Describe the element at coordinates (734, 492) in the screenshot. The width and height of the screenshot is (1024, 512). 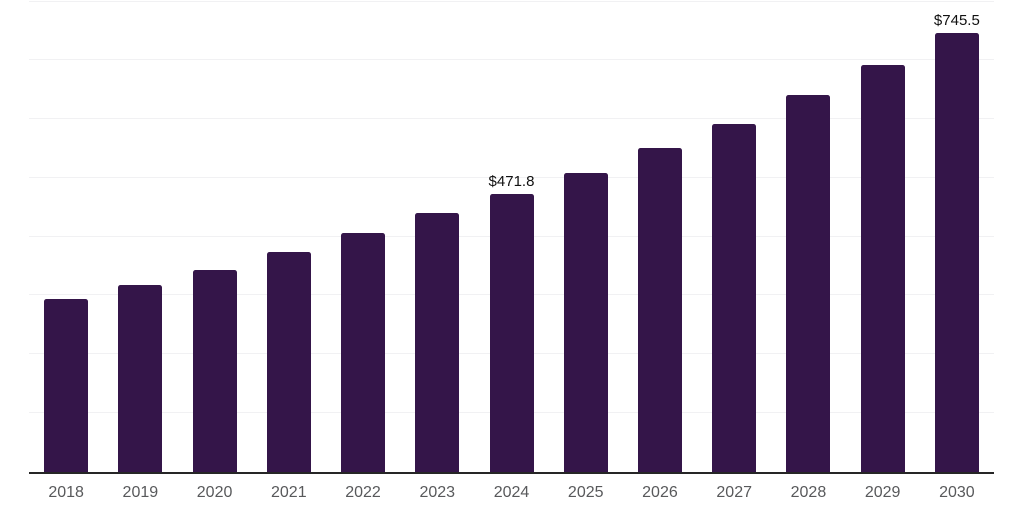
I see `x-tick-2027: 2027` at that location.